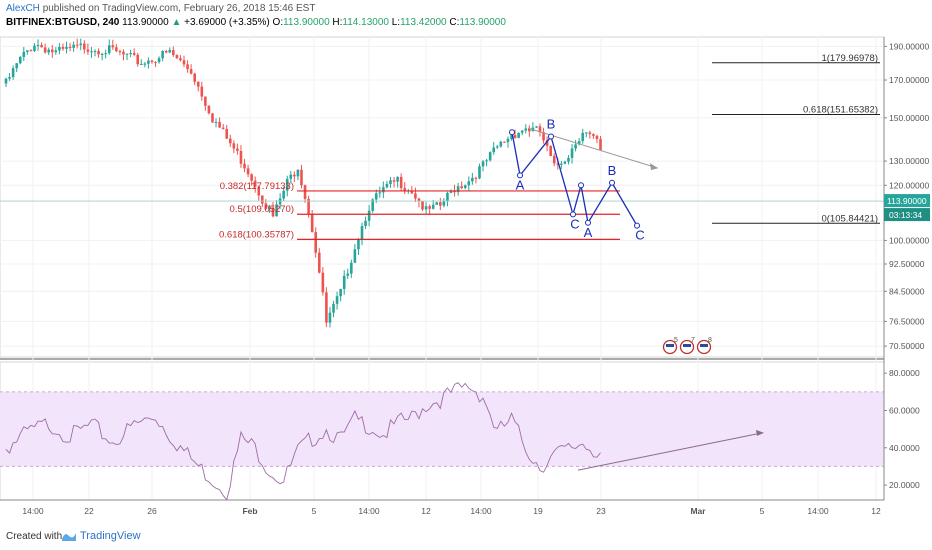 The width and height of the screenshot is (932, 550). Describe the element at coordinates (907, 346) in the screenshot. I see `price-tick-label: 70.50000` at that location.